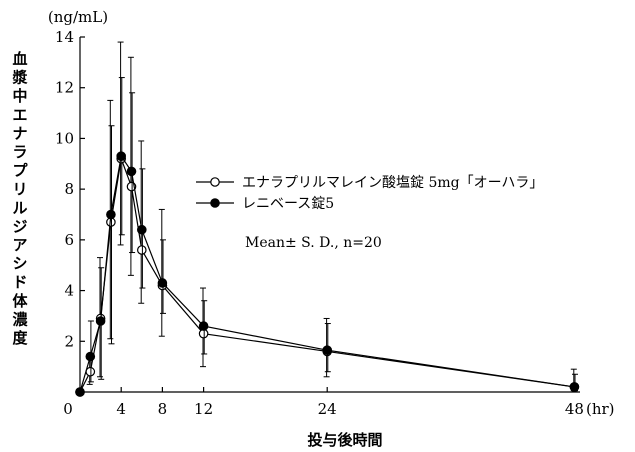 The image size is (635, 452). What do you see at coordinates (600, 409) in the screenshot?
I see `x-unit-label: (hr)` at bounding box center [600, 409].